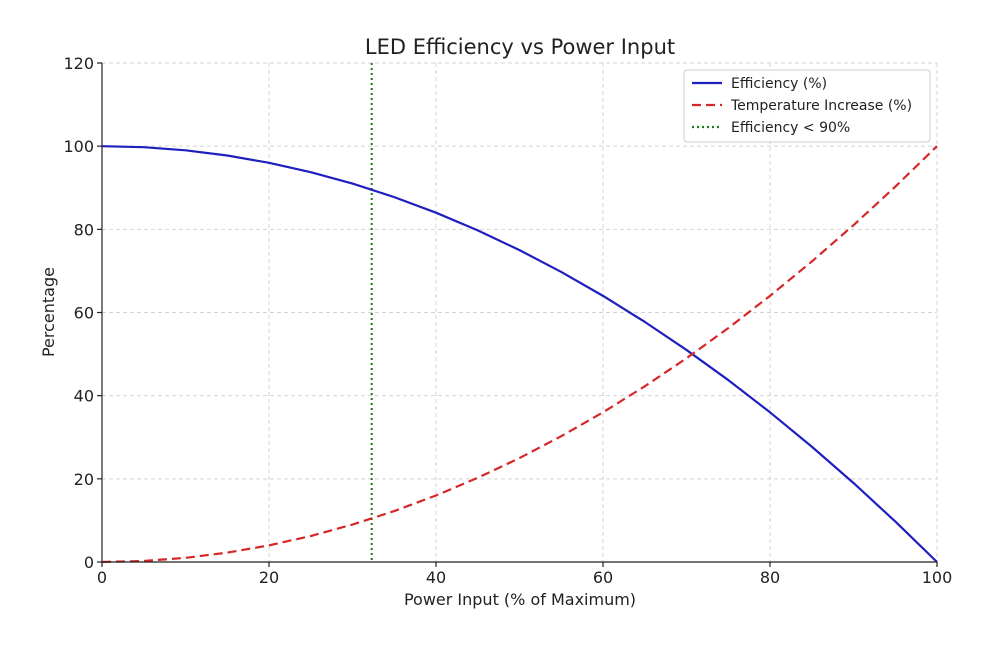 The image size is (985, 655). What do you see at coordinates (78, 146) in the screenshot?
I see `y-tick-label: 100` at bounding box center [78, 146].